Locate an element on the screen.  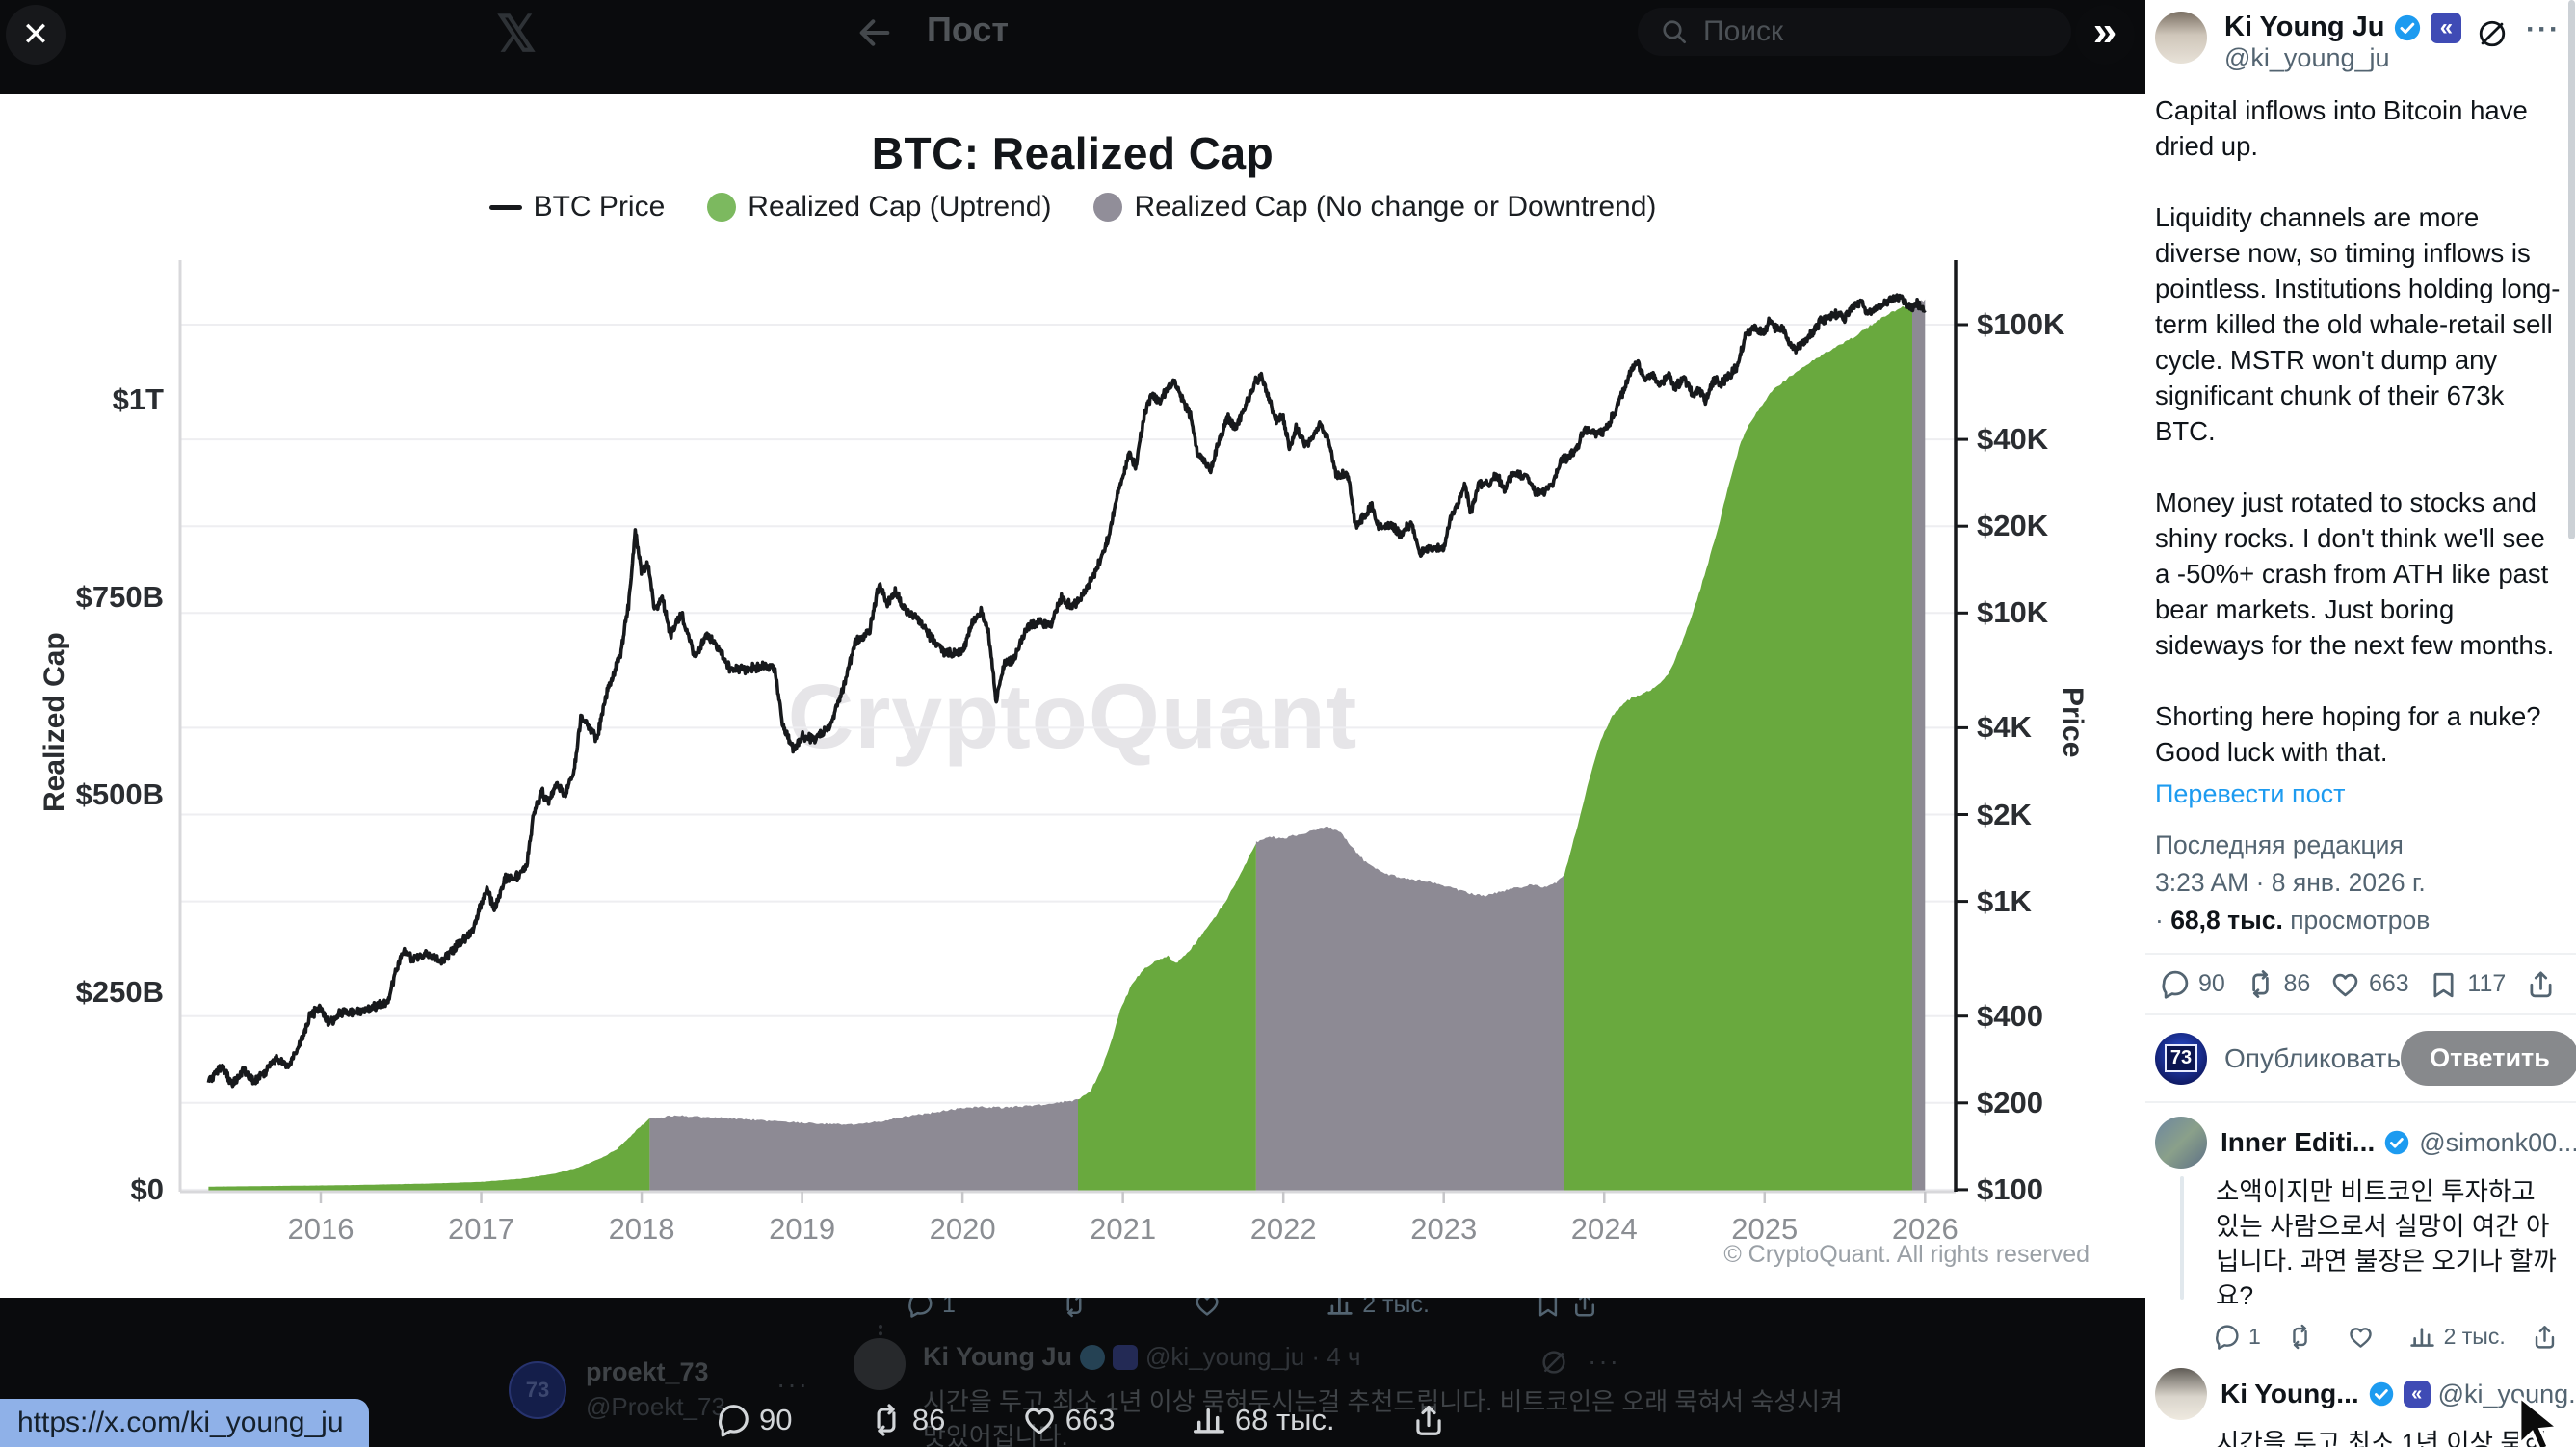
avatar-73-label: 73 is located at coordinates (2181, 1058).